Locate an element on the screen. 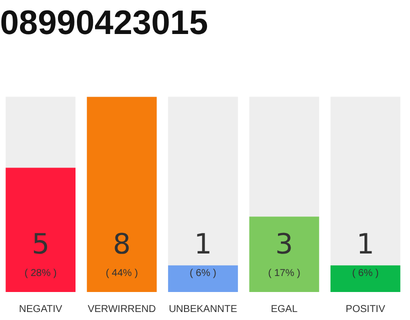  data-label: ( 17% ) is located at coordinates (284, 273).